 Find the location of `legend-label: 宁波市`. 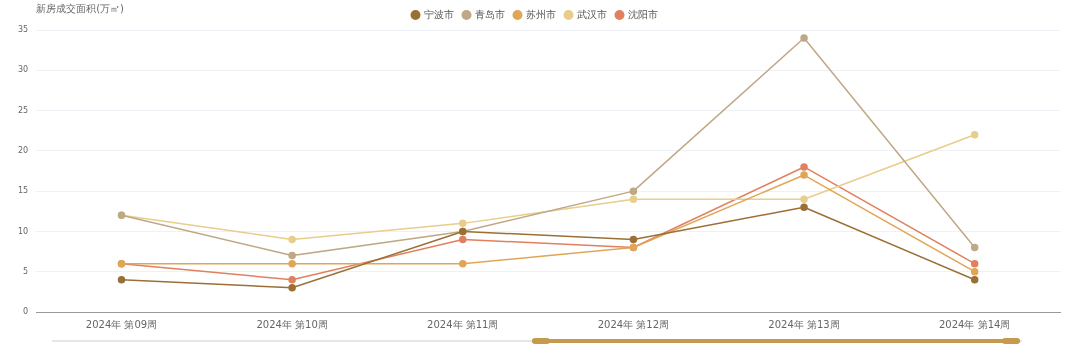

legend-label: 宁波市 is located at coordinates (438, 14).